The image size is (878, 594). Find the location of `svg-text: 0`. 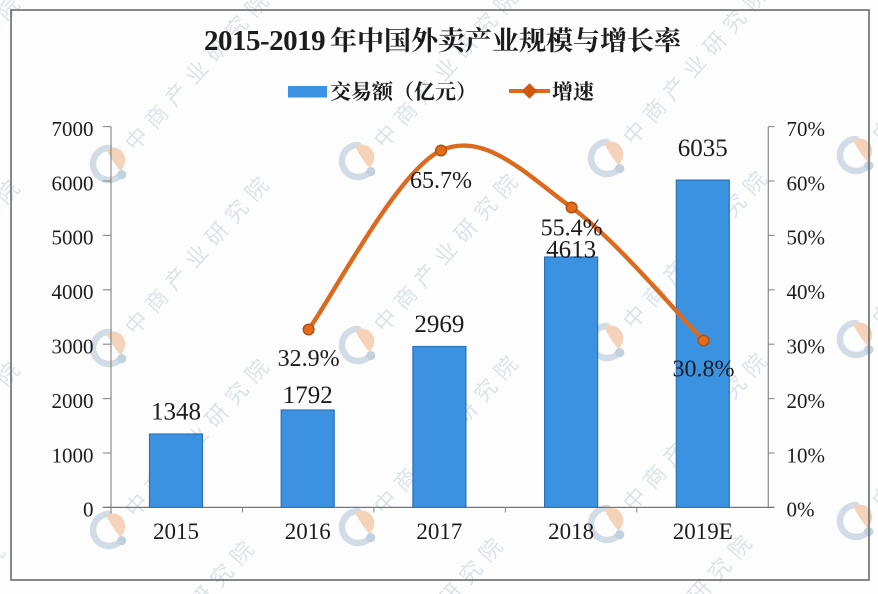

svg-text: 0 is located at coordinates (88, 510).